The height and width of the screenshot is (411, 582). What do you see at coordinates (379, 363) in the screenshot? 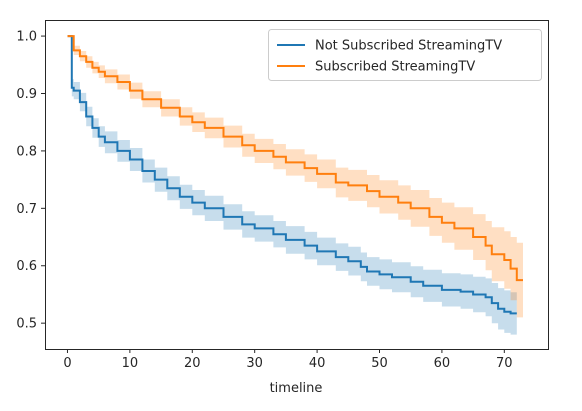
I see `x-tick-label: 50` at bounding box center [379, 363].